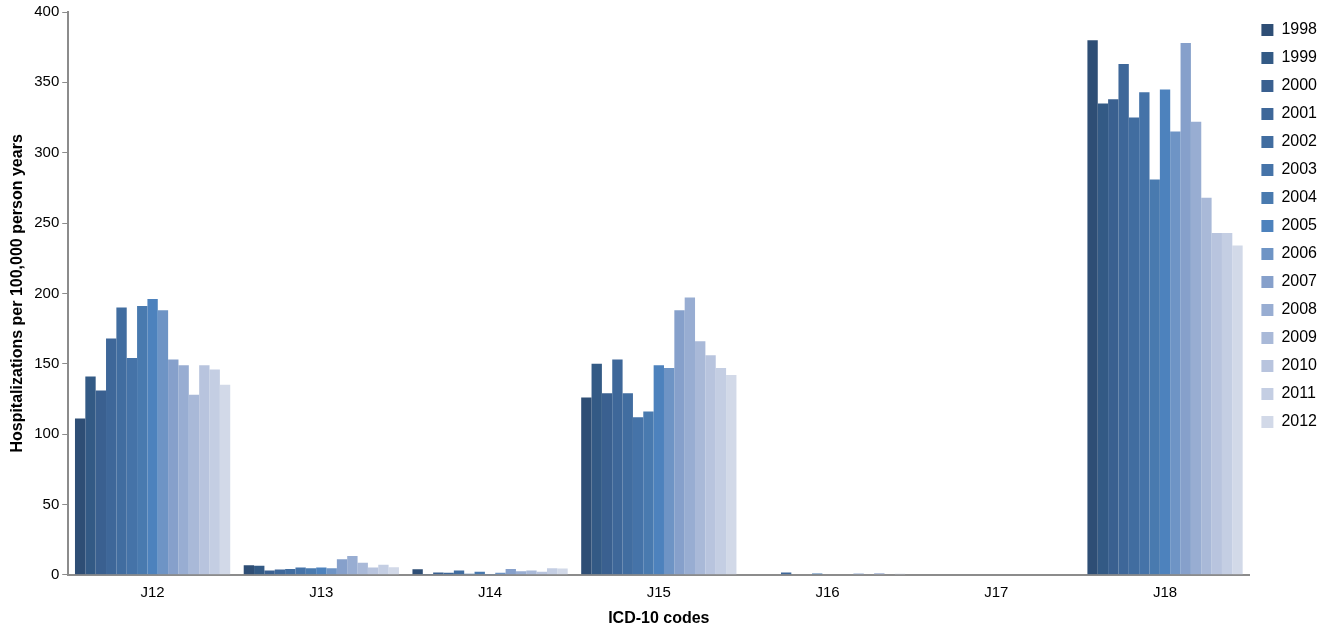 This screenshot has width=1337, height=636. What do you see at coordinates (1299, 253) in the screenshot?
I see `legend-label: 2006` at bounding box center [1299, 253].